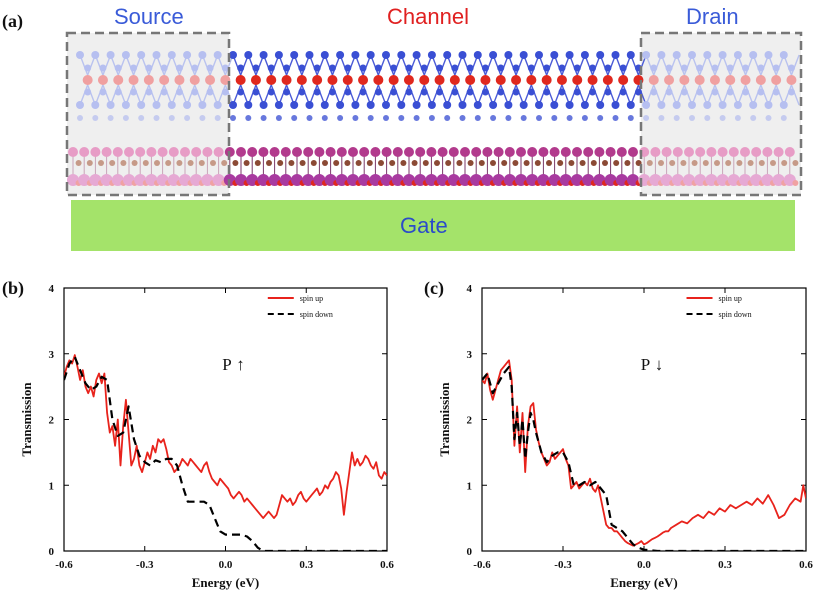  Describe the element at coordinates (730, 298) in the screenshot. I see `legend-entry: spin up` at that location.